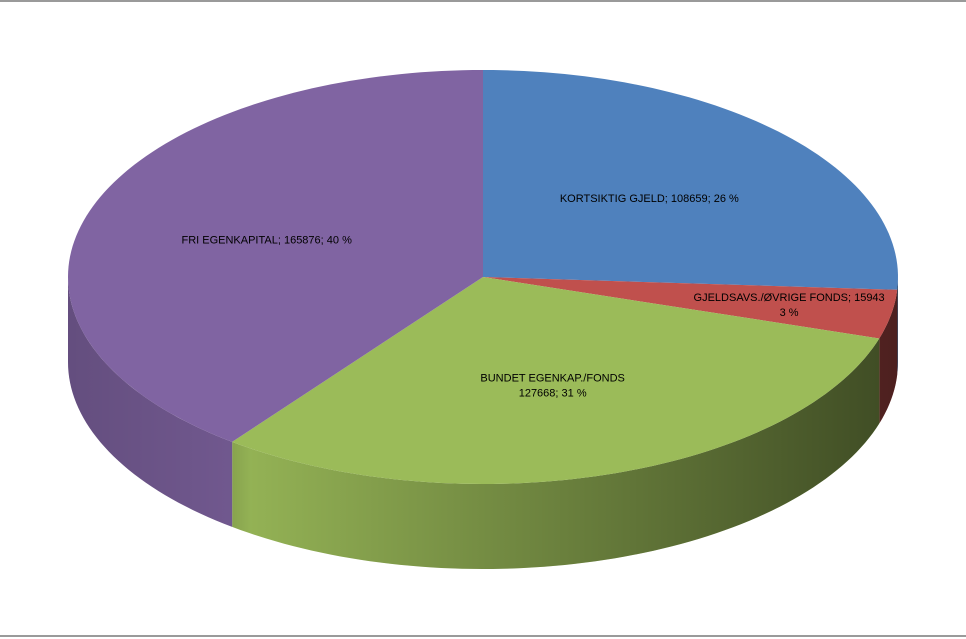  I want to click on data-label: KORTSIKTIG GJELD; 108659; 26 %, so click(649, 199).